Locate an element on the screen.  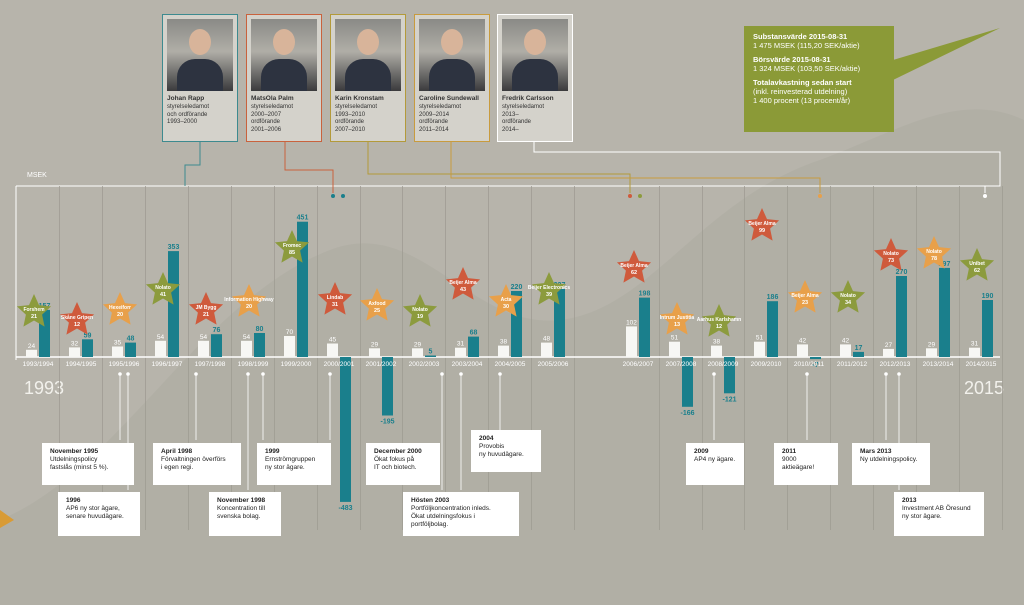
event-box-5: 1999 Ernströmgruppen ny stor ägare. is located at coordinates (294, 464).